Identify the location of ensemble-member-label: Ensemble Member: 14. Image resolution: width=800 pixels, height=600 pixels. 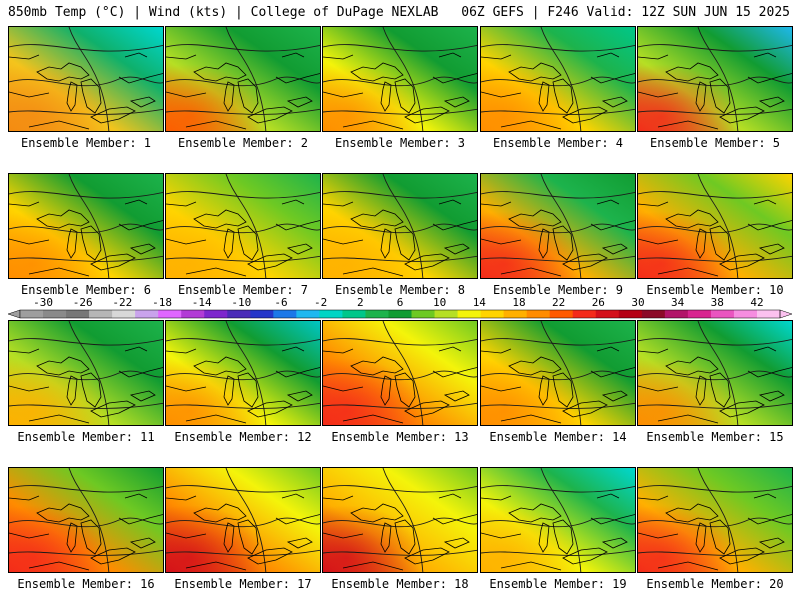
(558, 437).